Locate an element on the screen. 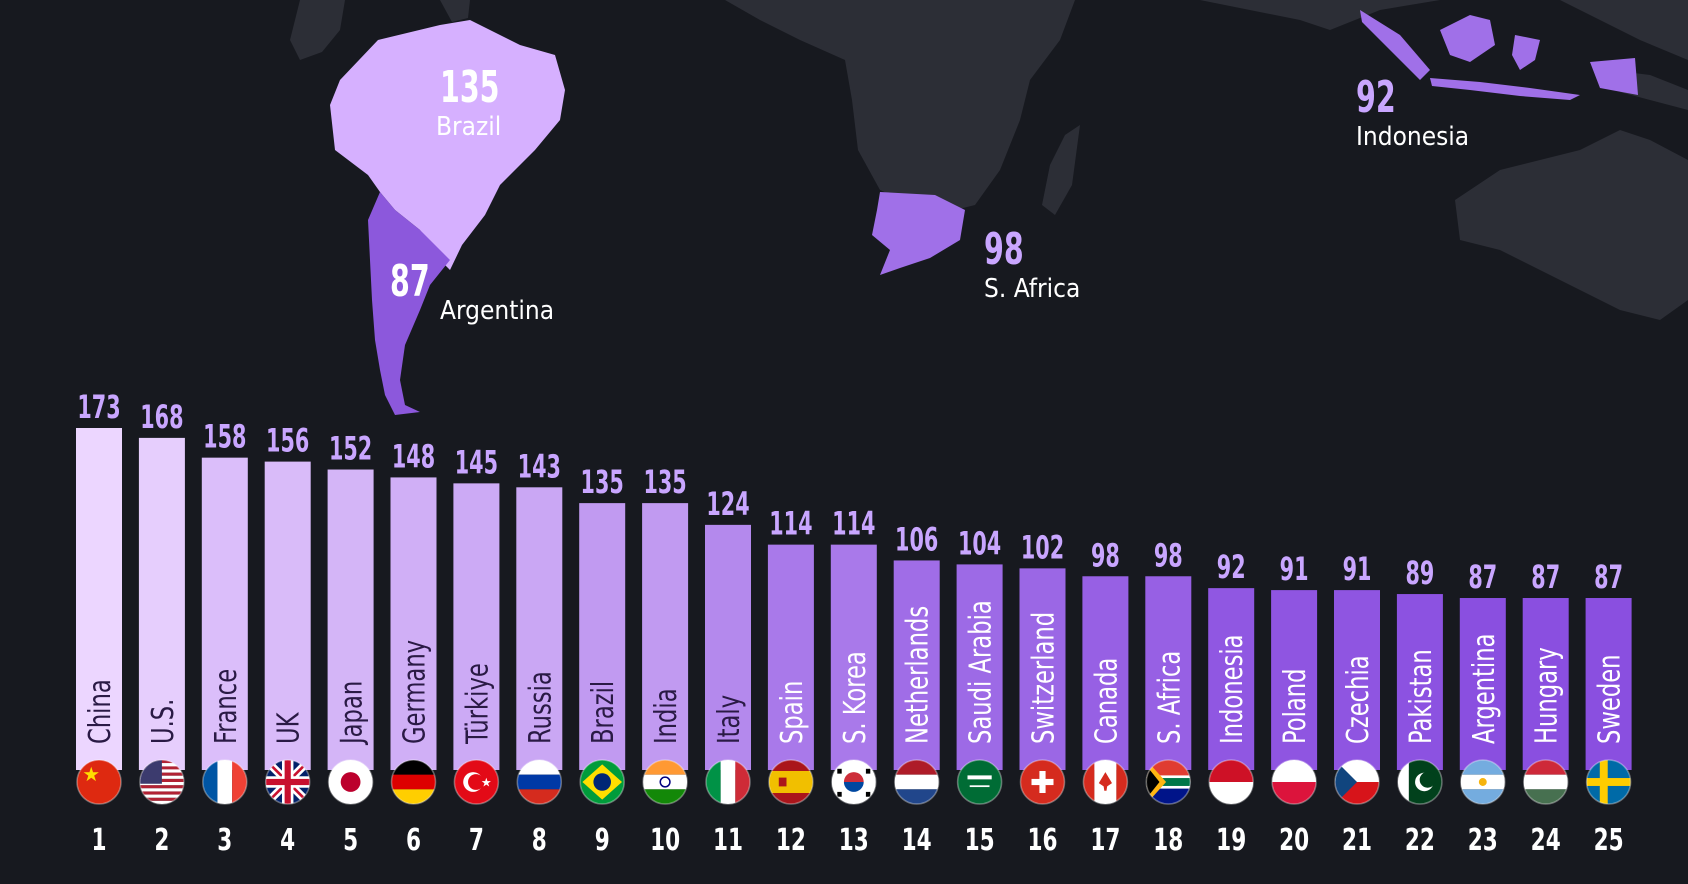 This screenshot has width=1688, height=884. value-label-17: 98 is located at coordinates (1105, 555).